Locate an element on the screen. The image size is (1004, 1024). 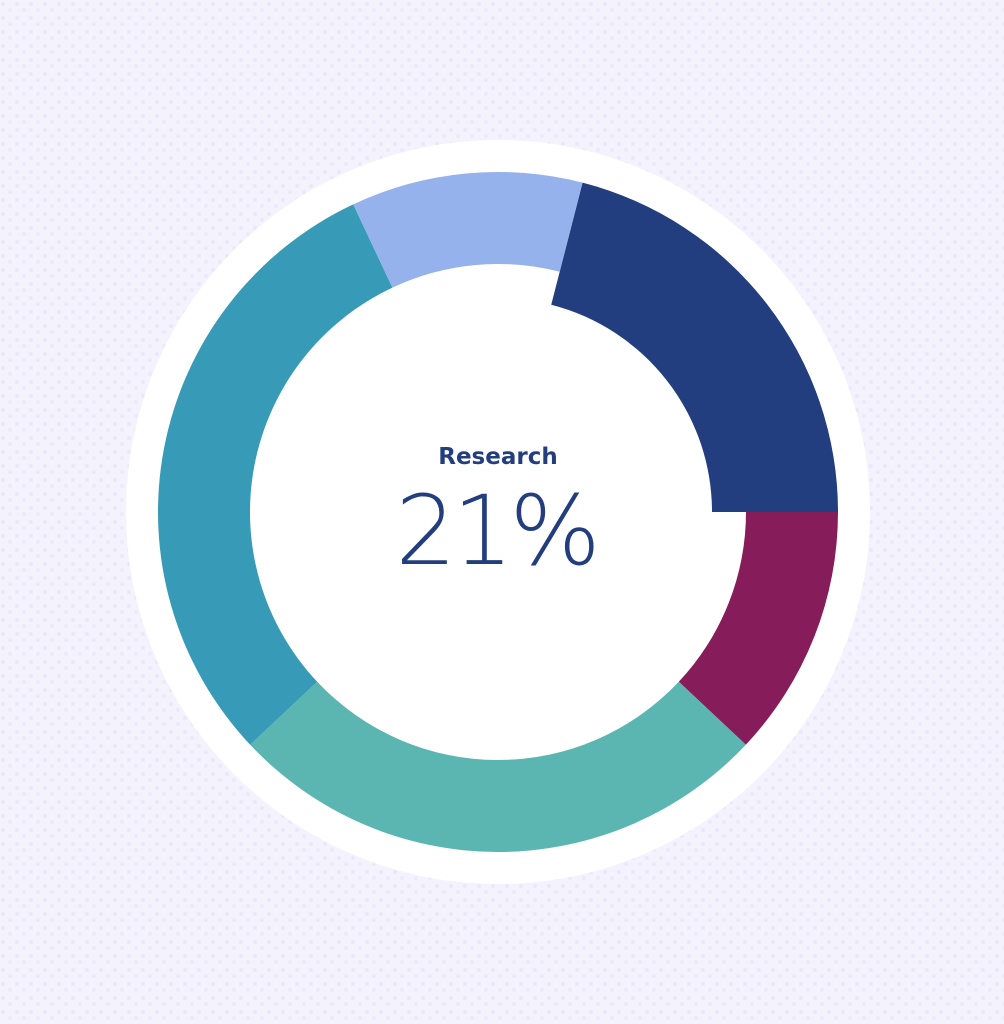
center-value: 21% is located at coordinates (495, 531).